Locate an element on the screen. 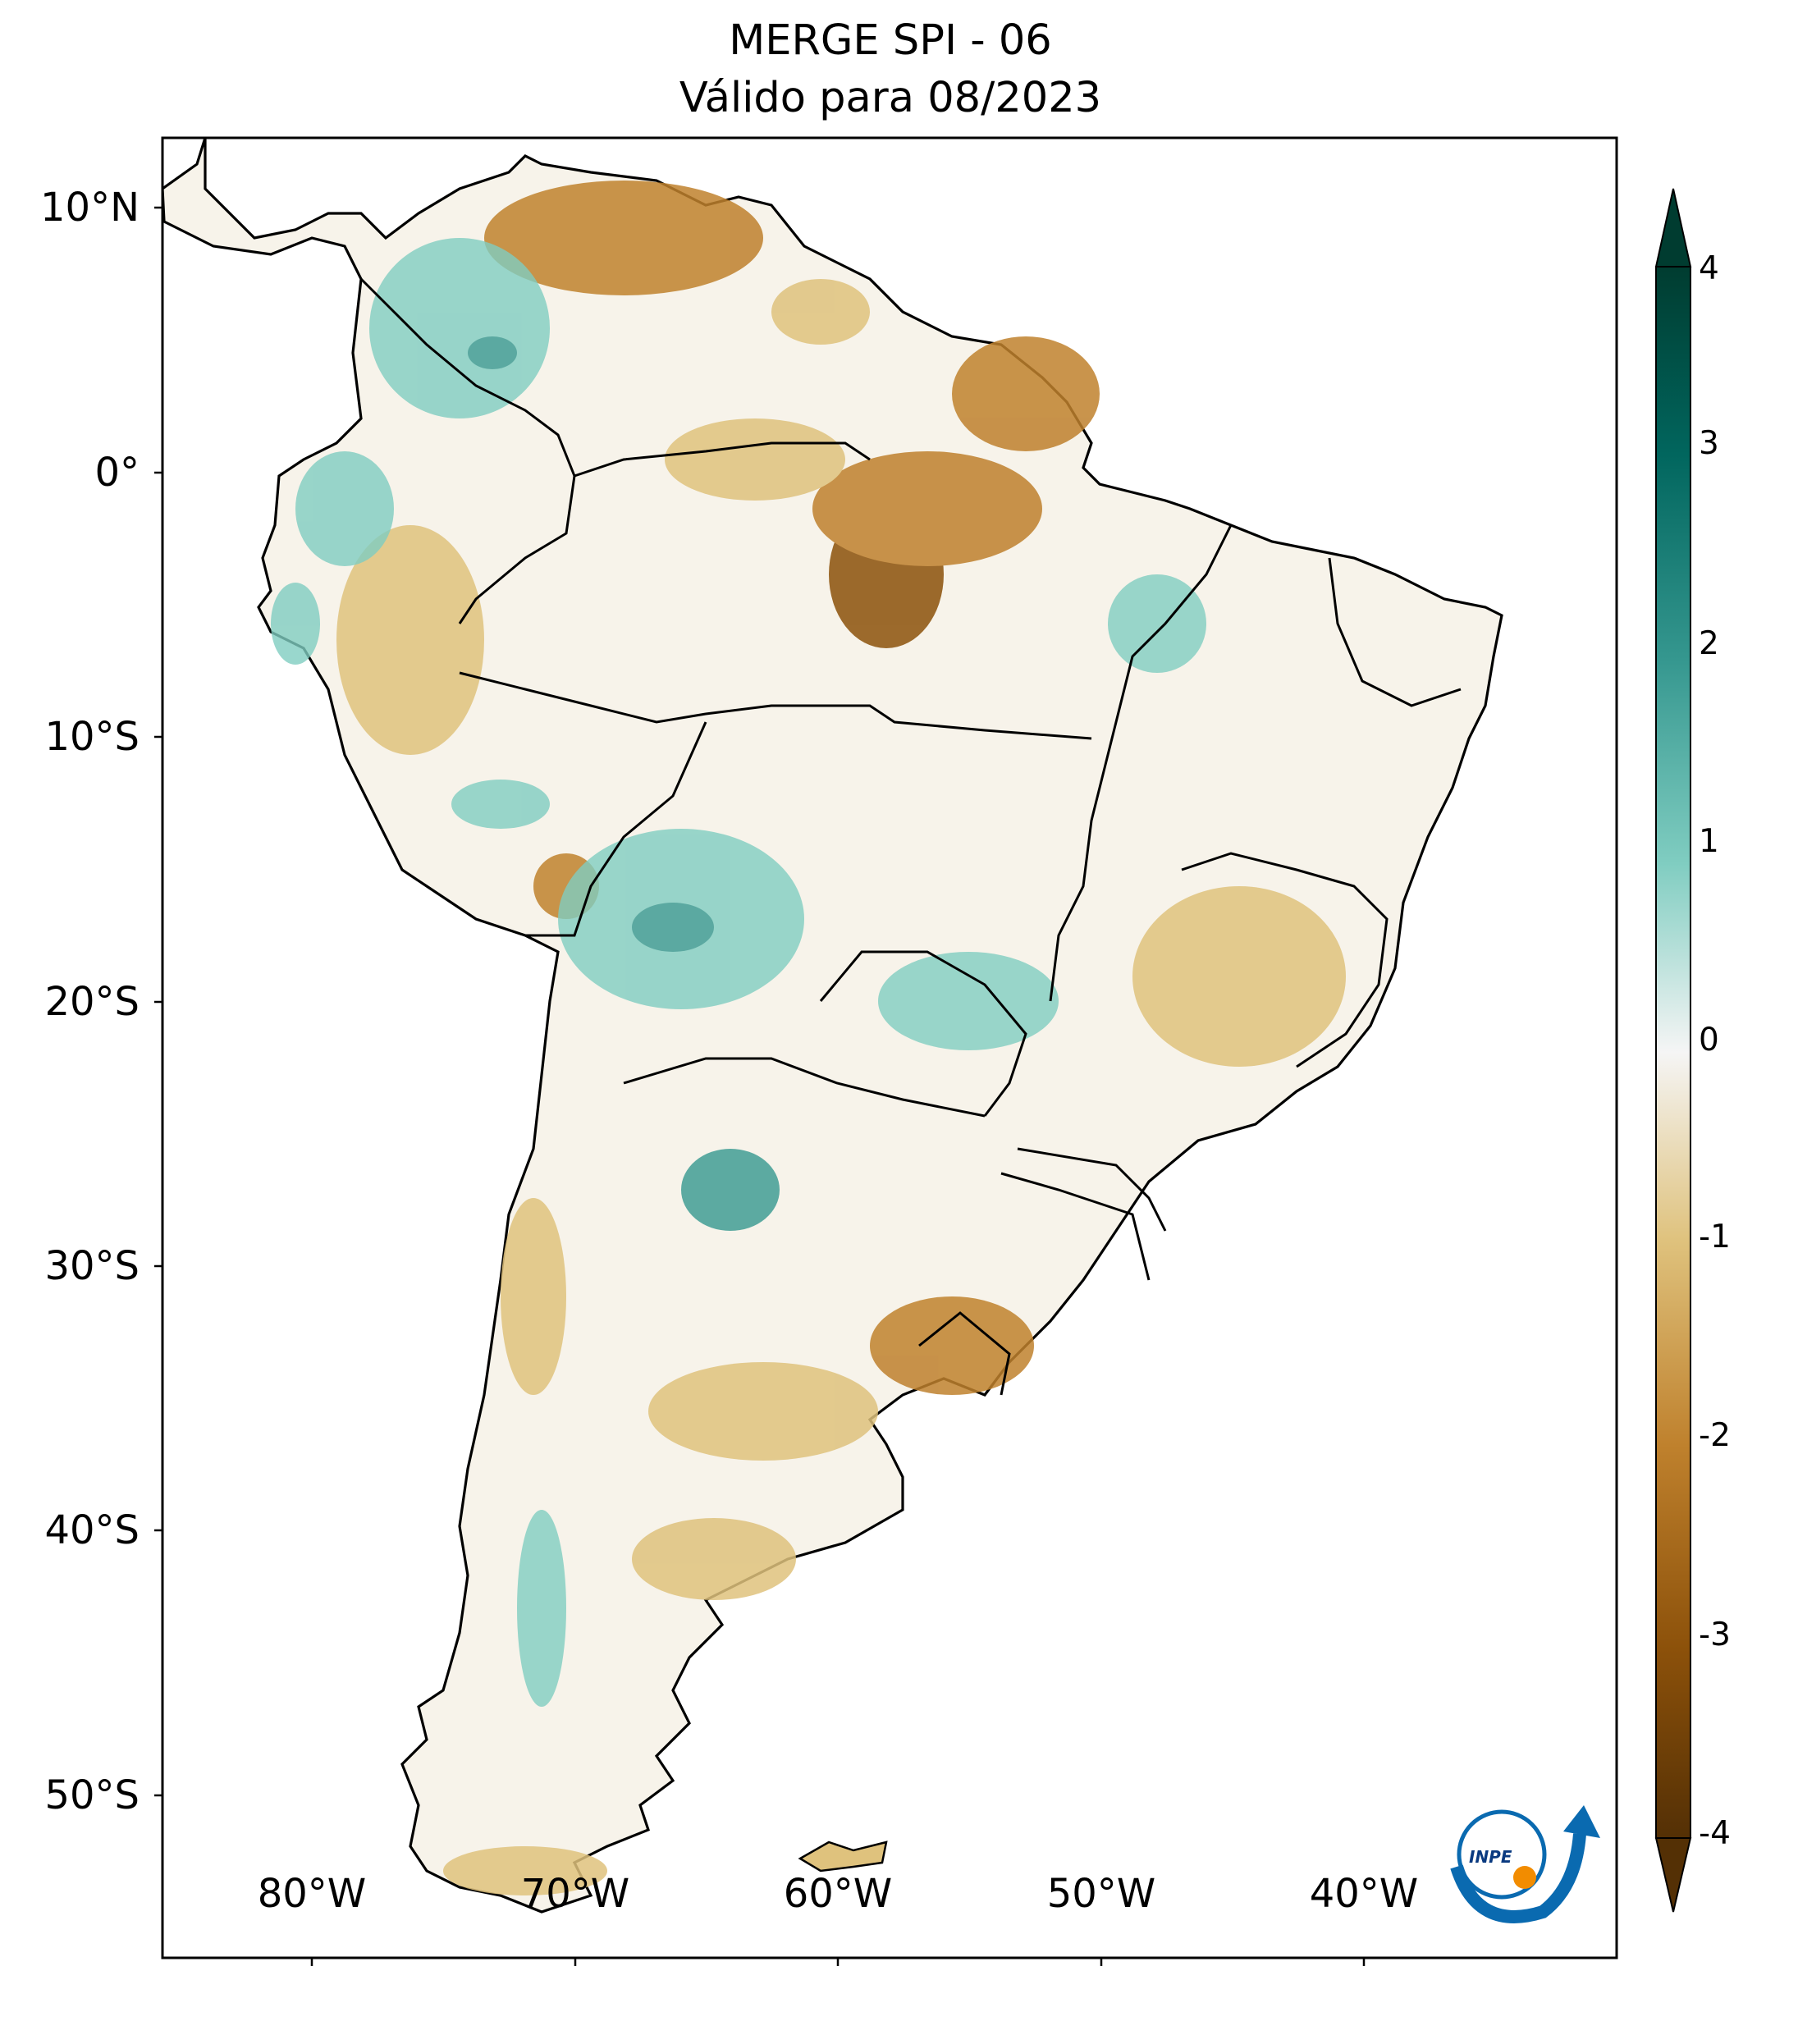 The image size is (1798, 2044). colorbar-tick-neg2: -2 is located at coordinates (1715, 1435).